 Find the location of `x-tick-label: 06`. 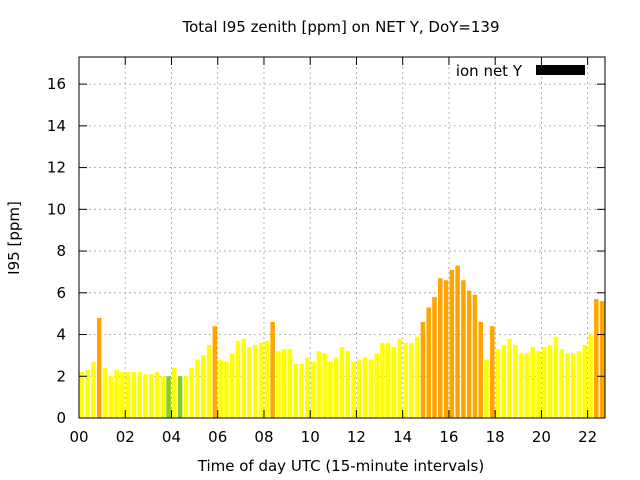

x-tick-label: 06 is located at coordinates (217, 437).